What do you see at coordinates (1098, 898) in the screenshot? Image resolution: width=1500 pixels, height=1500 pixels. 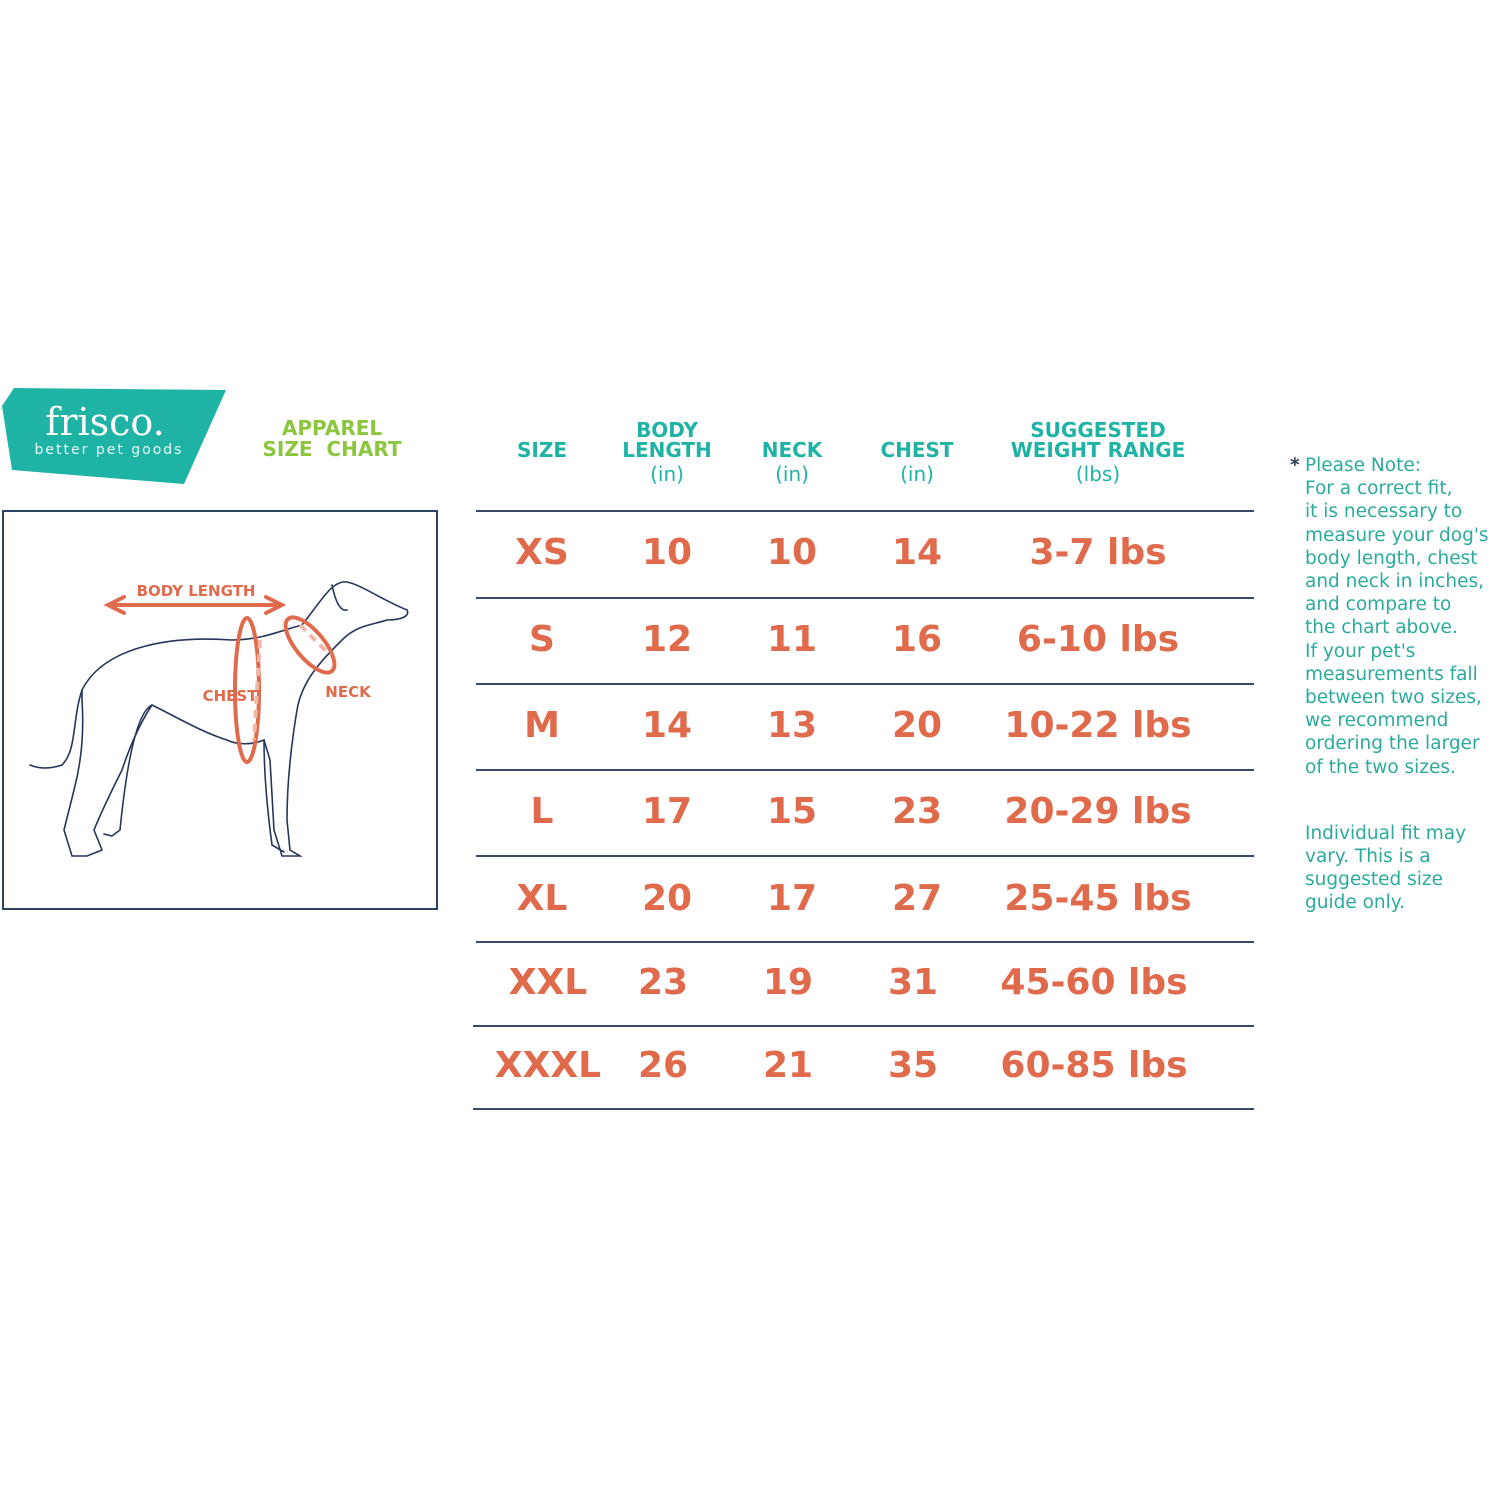 I see `table-cell: 25-45 lbs` at bounding box center [1098, 898].